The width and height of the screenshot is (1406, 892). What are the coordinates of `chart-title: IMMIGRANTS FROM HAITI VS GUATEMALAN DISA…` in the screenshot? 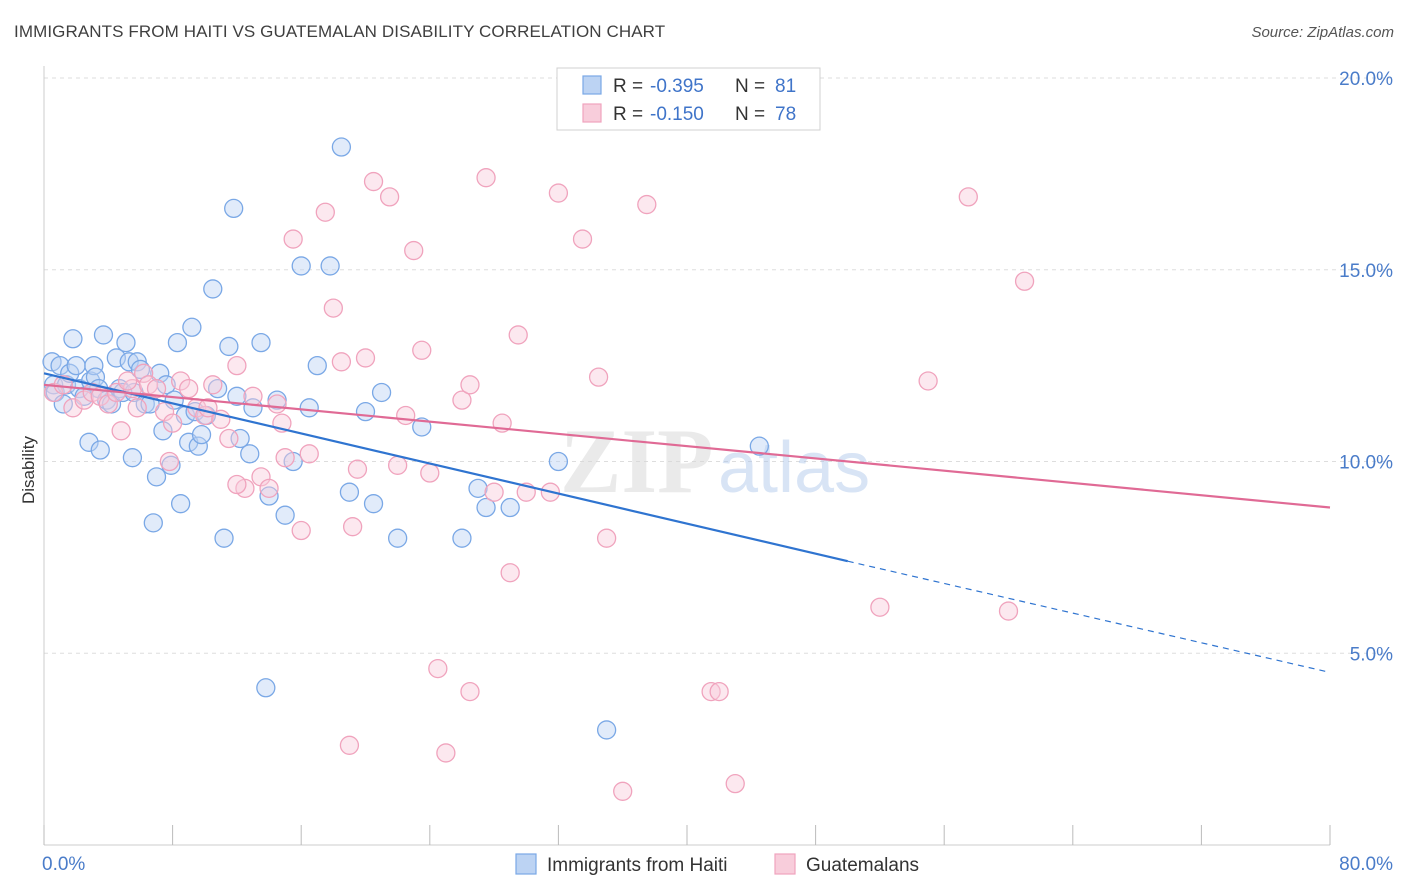 It's located at (340, 31).